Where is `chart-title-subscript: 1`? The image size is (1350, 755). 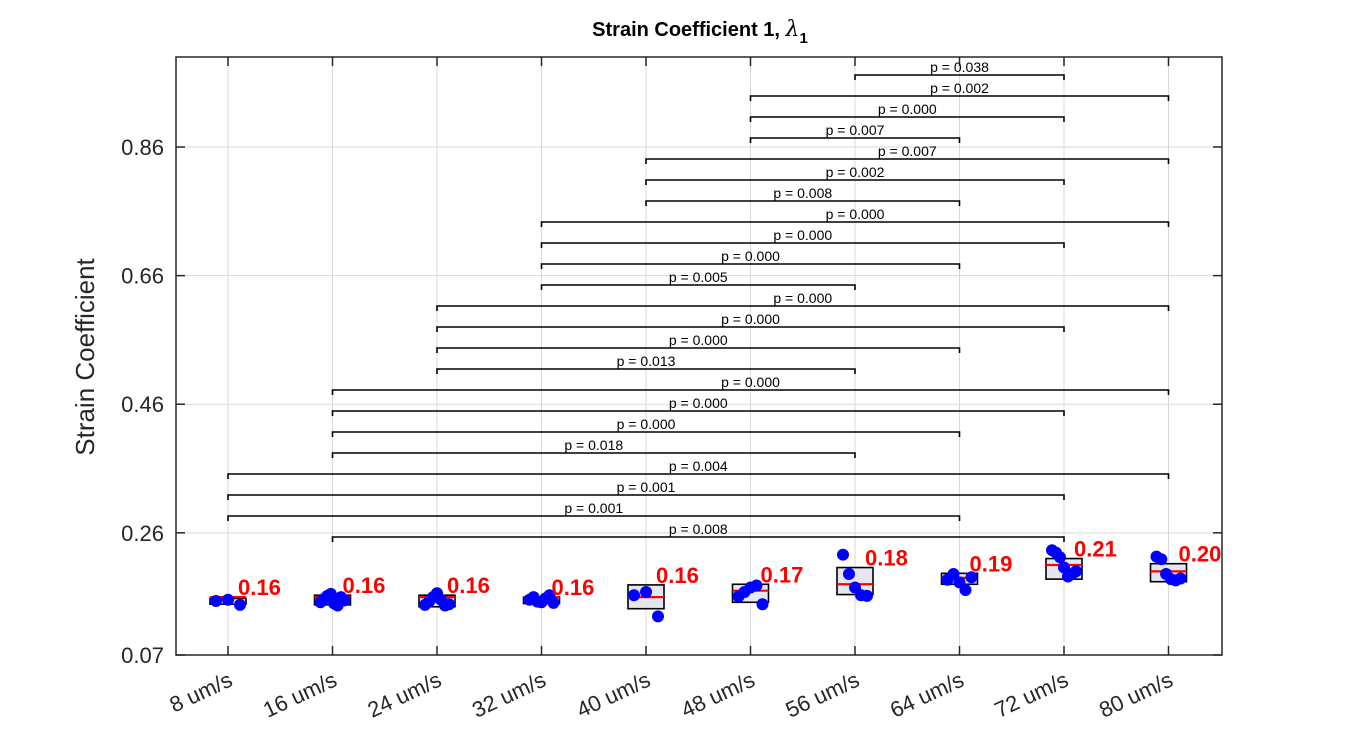
chart-title-subscript: 1 is located at coordinates (803, 38).